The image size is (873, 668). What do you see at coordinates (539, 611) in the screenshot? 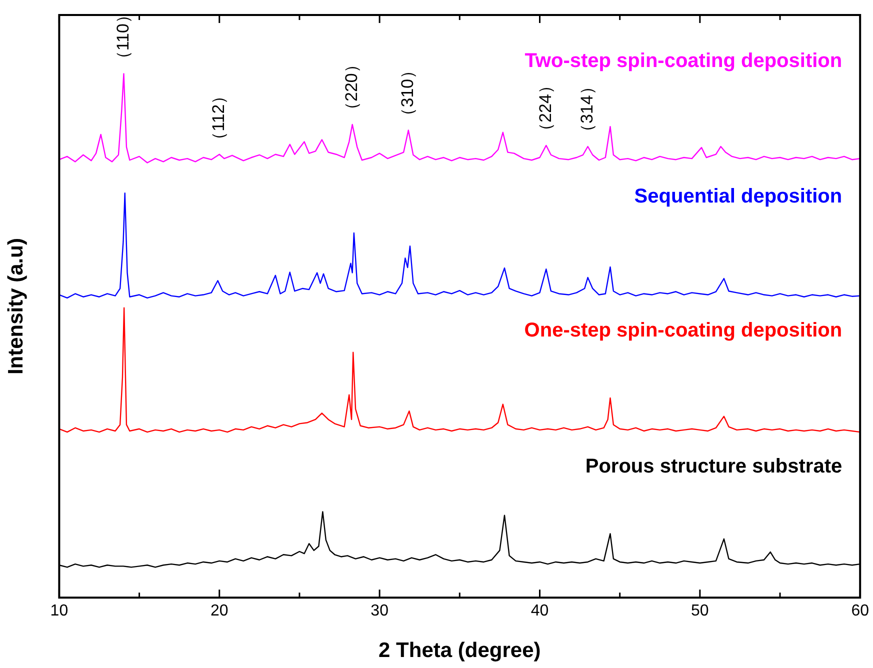
I see `x-tick-label: 40` at bounding box center [539, 611].